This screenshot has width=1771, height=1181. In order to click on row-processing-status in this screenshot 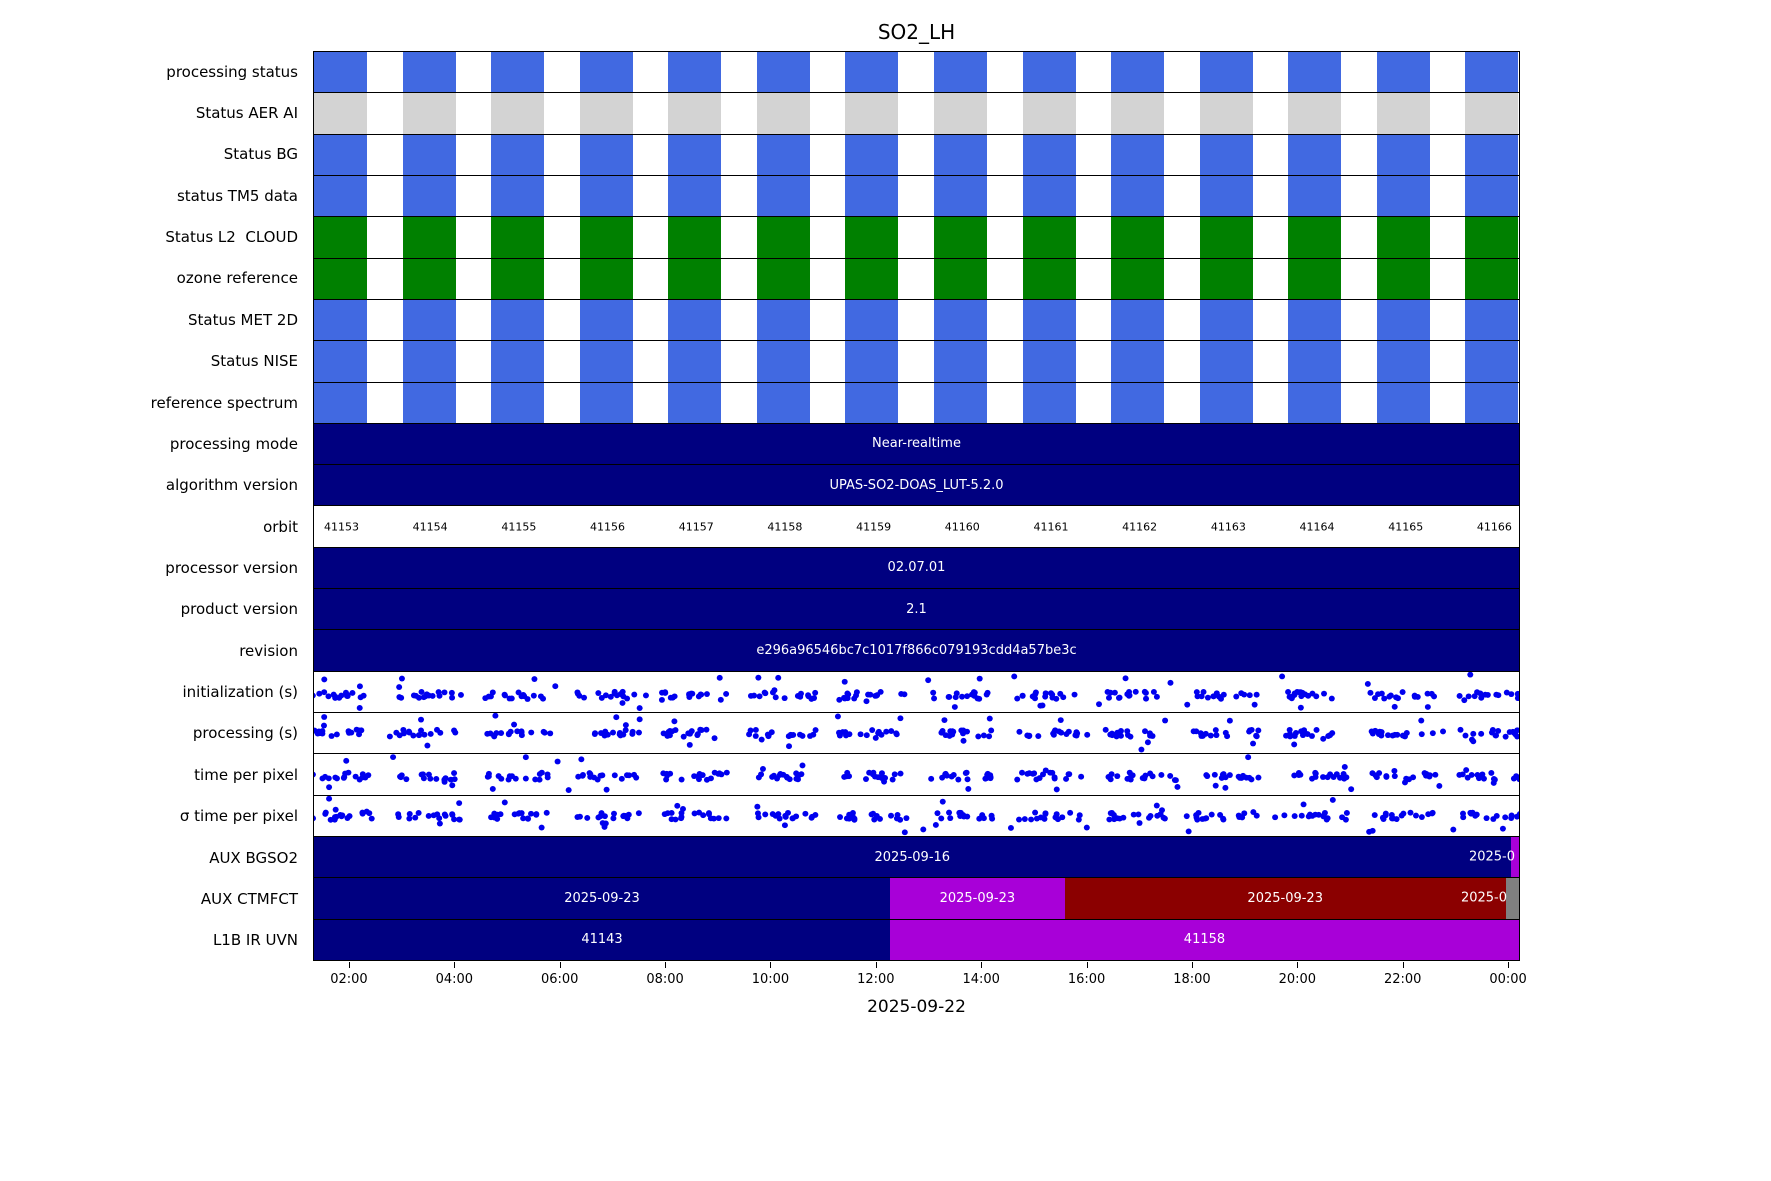, I will do `click(916, 72)`.